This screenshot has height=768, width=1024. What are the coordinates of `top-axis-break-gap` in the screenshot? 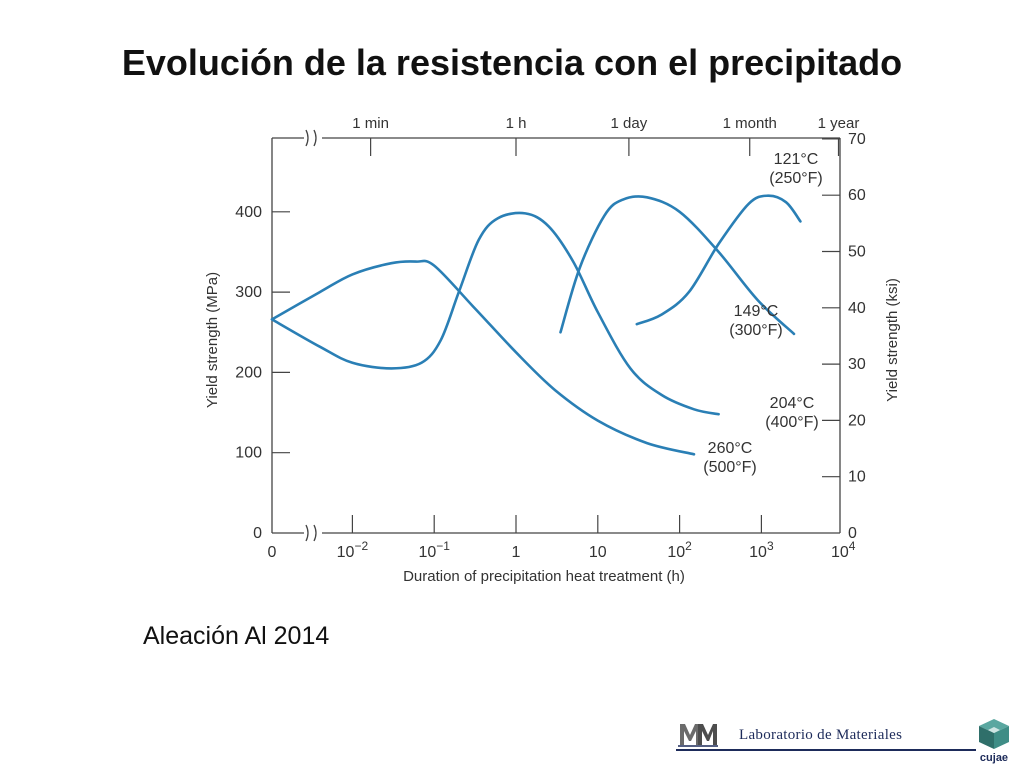 It's located at (313, 138).